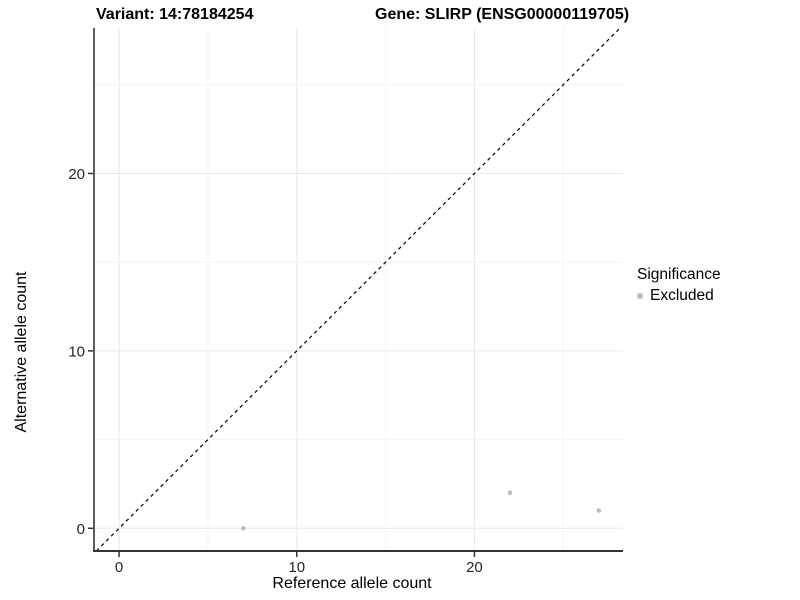 The height and width of the screenshot is (600, 800). Describe the element at coordinates (682, 295) in the screenshot. I see `legend-entry-label: Excluded` at that location.